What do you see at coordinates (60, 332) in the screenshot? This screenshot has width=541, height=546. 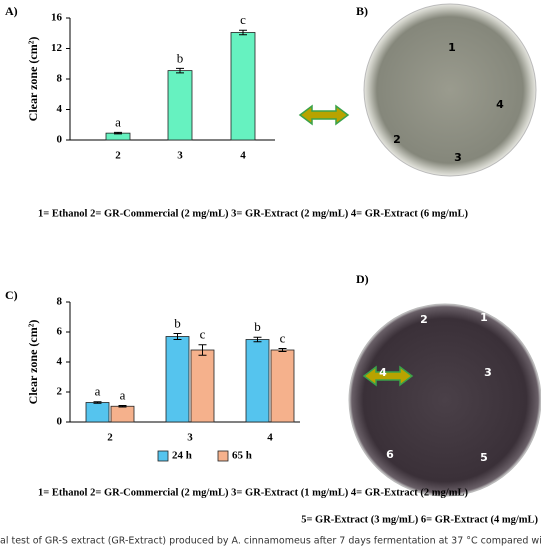 I see `y-tick-label: 6` at bounding box center [60, 332].